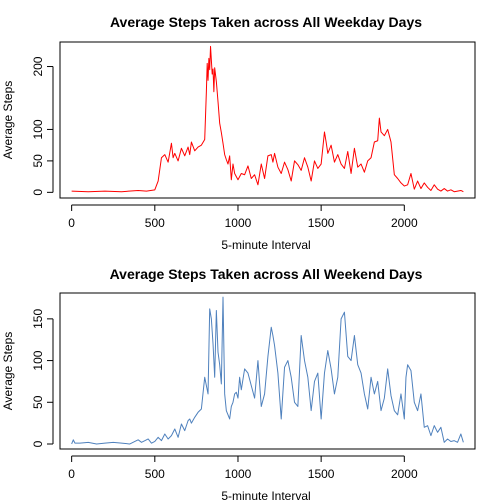 This screenshot has height=504, width=504. I want to click on y-axis-ticks: 0 50 100 200, so click(42, 126).